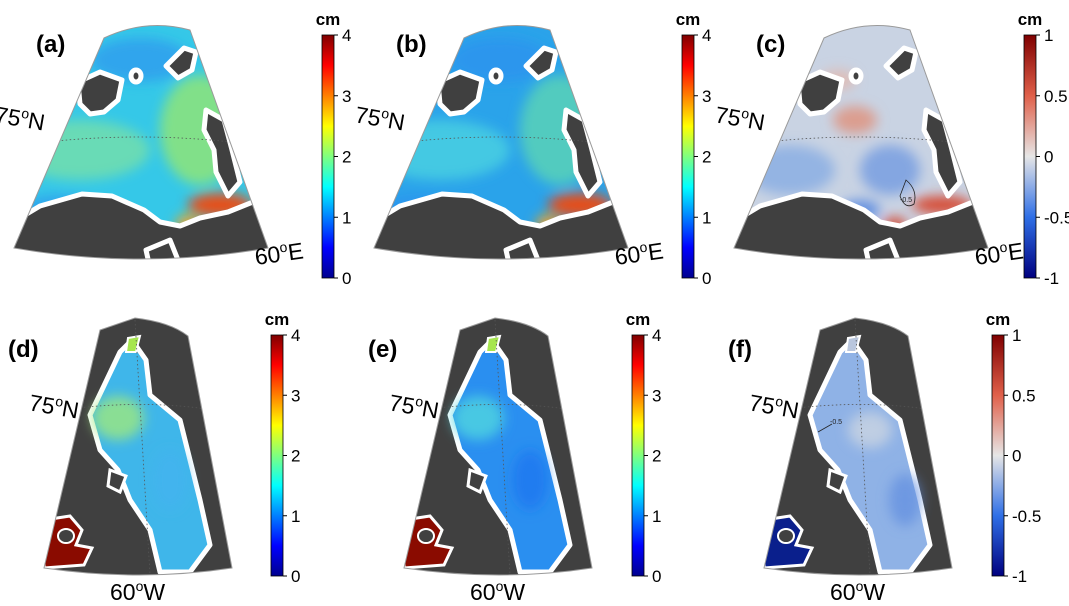 The height and width of the screenshot is (606, 1069). I want to click on colorbar-tick-label: 4, so click(295, 335).